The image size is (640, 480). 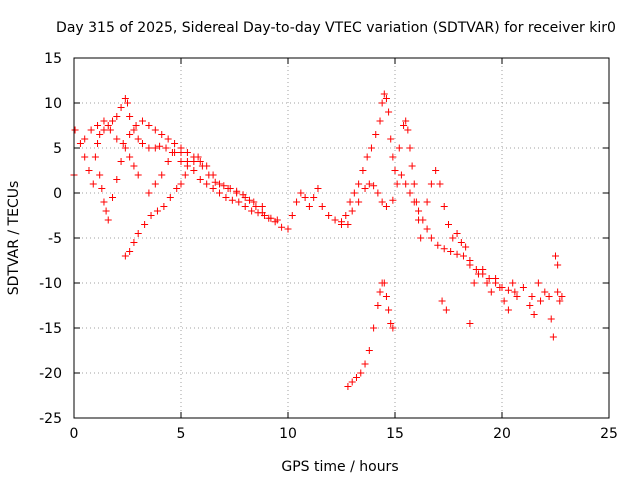 I want to click on y-tick-label: -20, so click(x=50, y=374).